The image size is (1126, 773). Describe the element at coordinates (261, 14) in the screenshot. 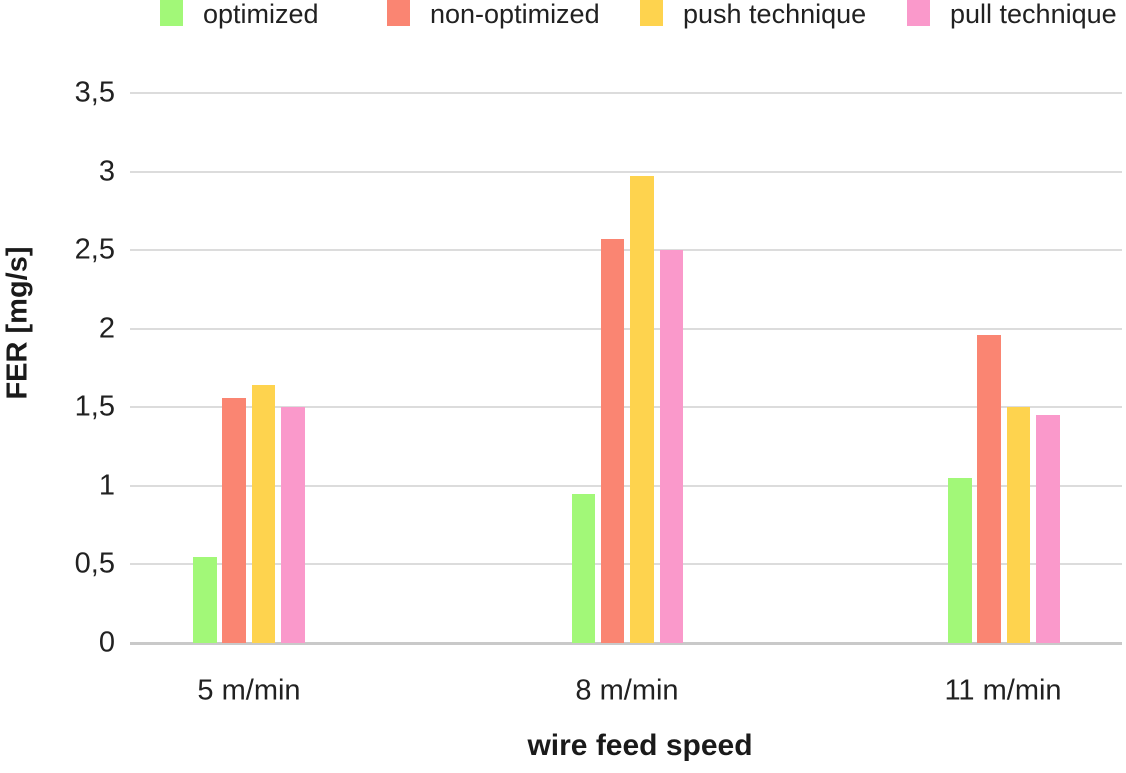

I see `legend-label-optimized: optimized` at that location.